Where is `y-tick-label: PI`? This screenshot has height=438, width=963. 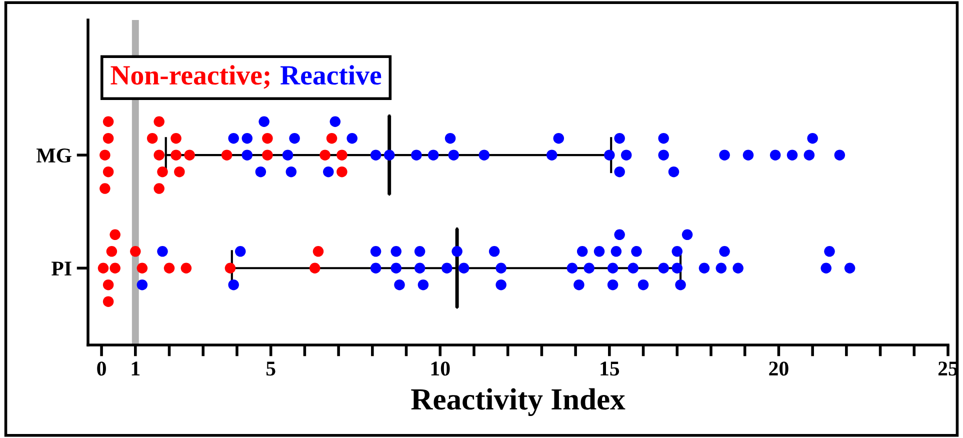
y-tick-label: PI is located at coordinates (62, 269).